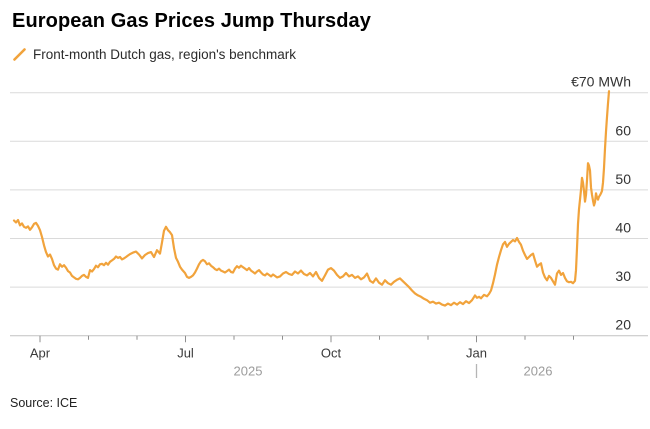 The width and height of the screenshot is (650, 429). Describe the element at coordinates (623, 179) in the screenshot. I see `y-axis-label: 50` at that location.